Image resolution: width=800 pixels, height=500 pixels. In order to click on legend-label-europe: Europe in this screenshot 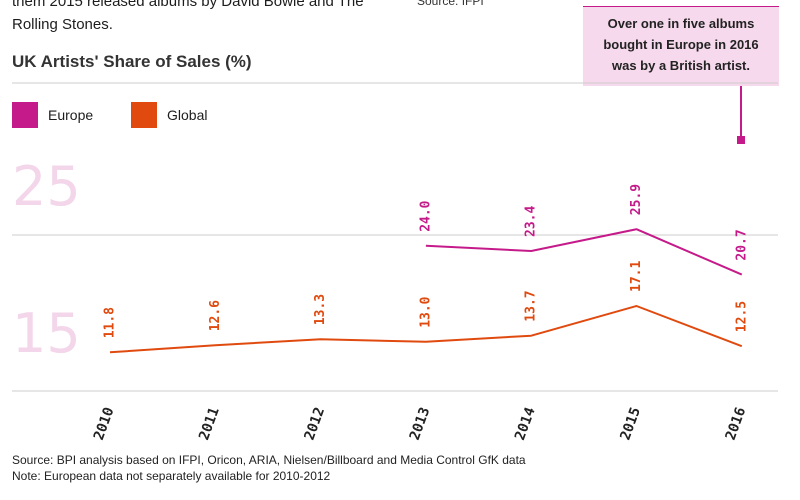, I will do `click(71, 115)`.